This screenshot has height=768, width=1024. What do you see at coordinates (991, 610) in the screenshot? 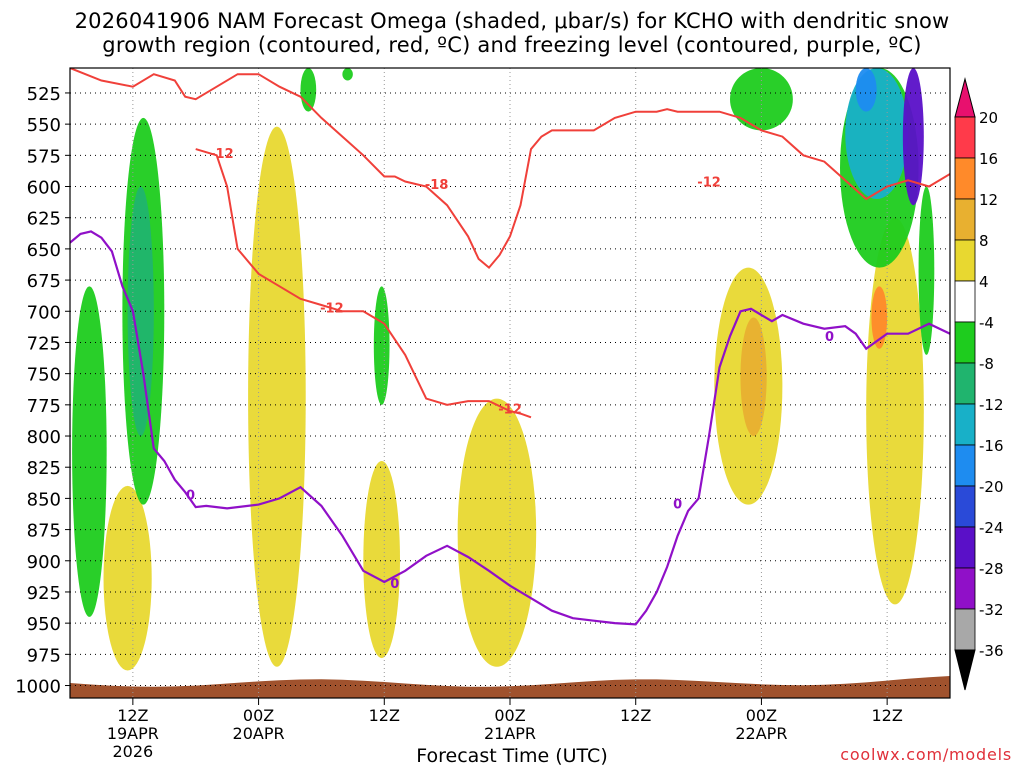
I see `colorbar-label: -32` at bounding box center [991, 610].